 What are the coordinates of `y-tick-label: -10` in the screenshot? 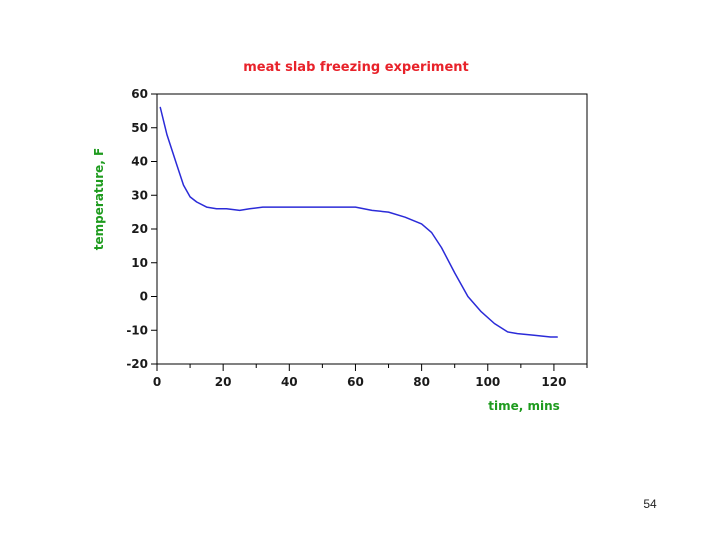 It's located at (137, 330).